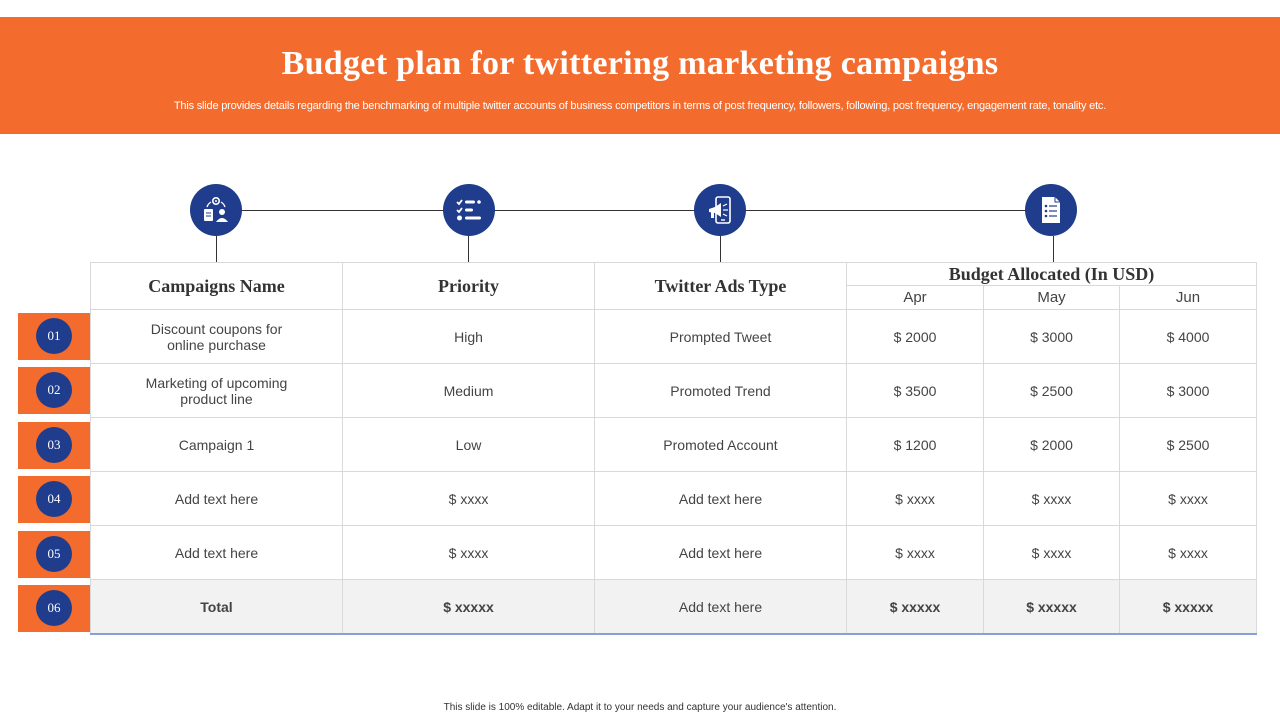 The image size is (1280, 720). What do you see at coordinates (720, 390) in the screenshot?
I see `cell-ads-type: Promoted Trend` at bounding box center [720, 390].